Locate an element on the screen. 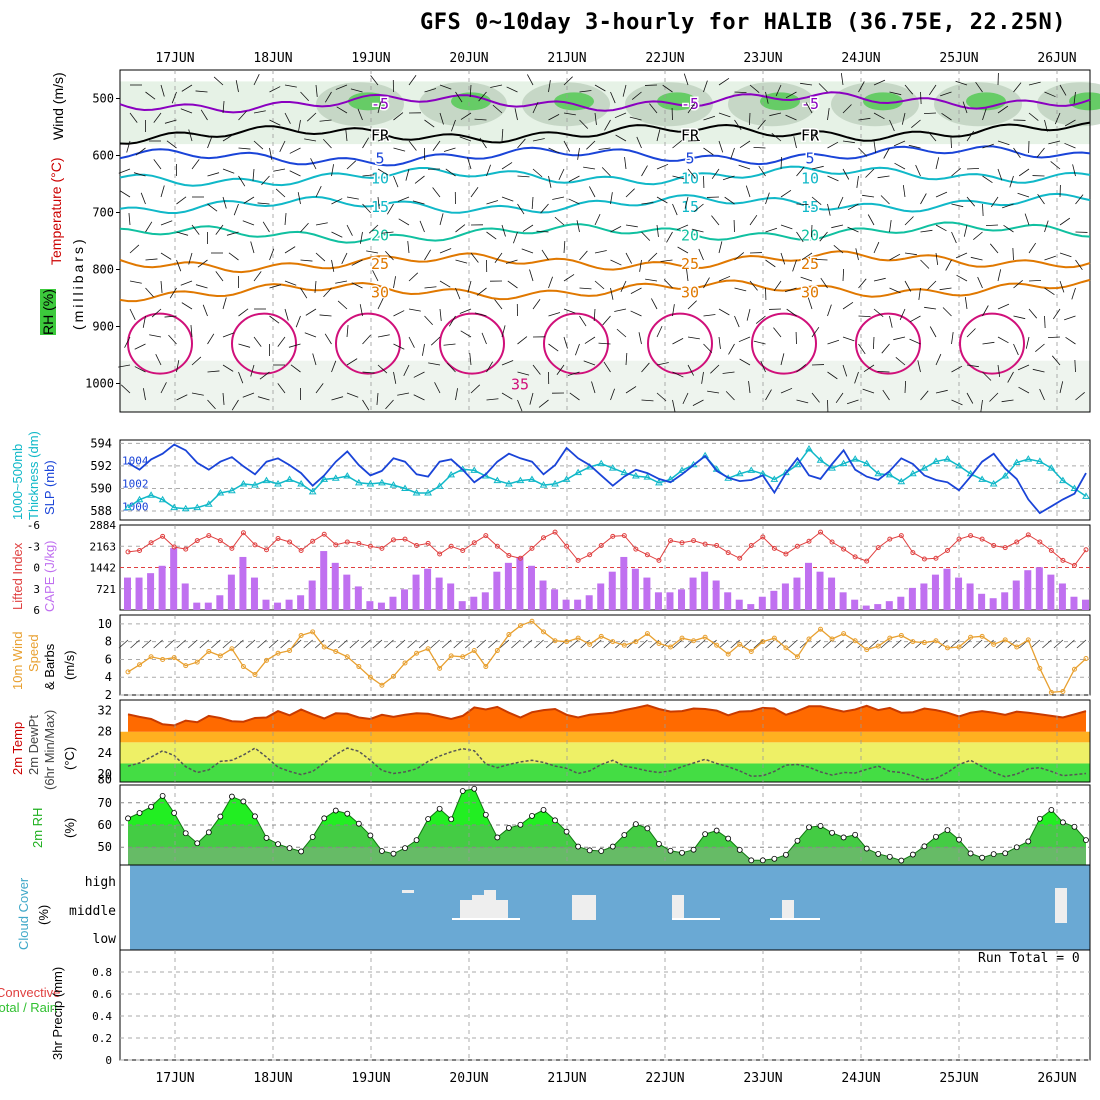  isotherm-label: FR is located at coordinates (380, 136).